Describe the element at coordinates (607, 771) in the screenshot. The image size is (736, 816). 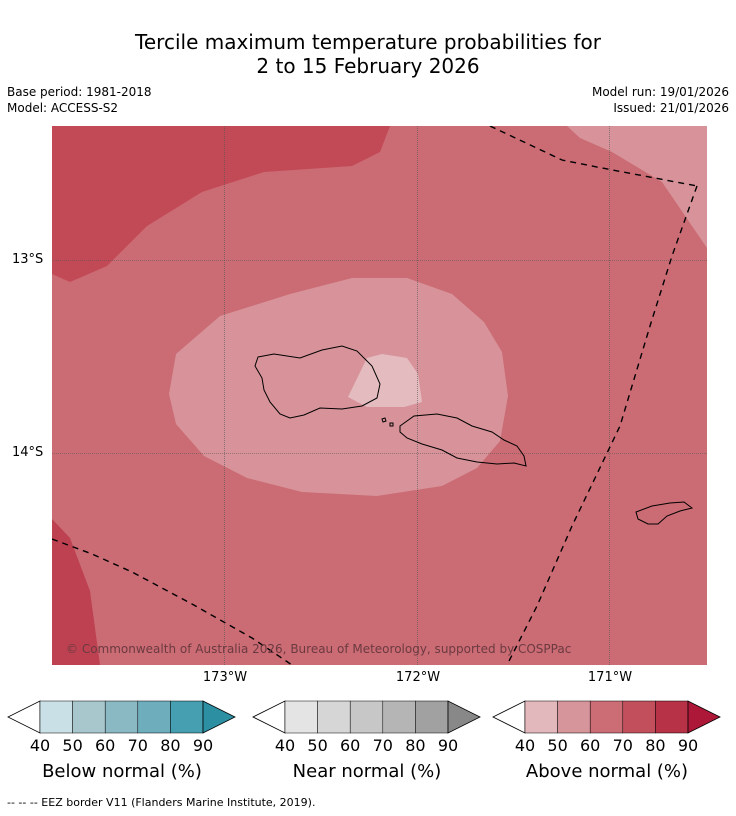
I see `legend-title-above-normal: Above normal (%)` at that location.